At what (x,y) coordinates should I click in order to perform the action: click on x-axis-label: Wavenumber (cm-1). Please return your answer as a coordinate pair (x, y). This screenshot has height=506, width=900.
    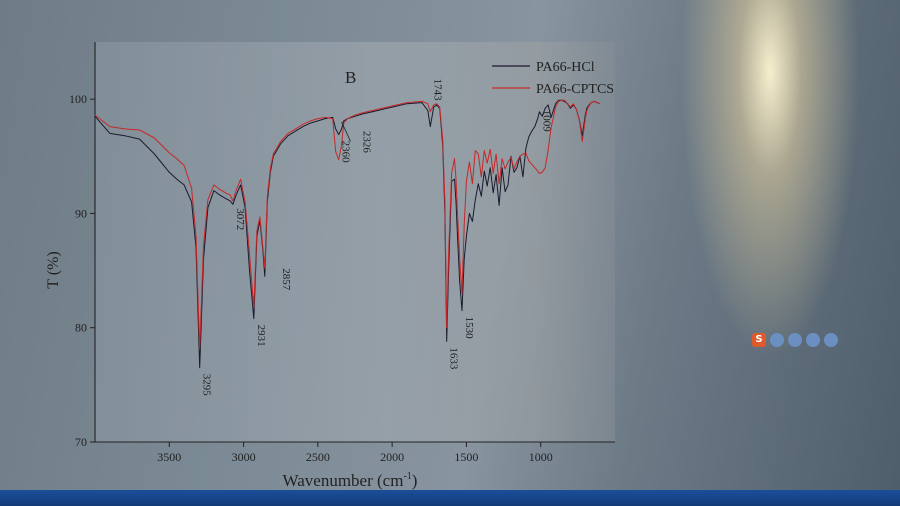
    Looking at the image, I should click on (350, 480).